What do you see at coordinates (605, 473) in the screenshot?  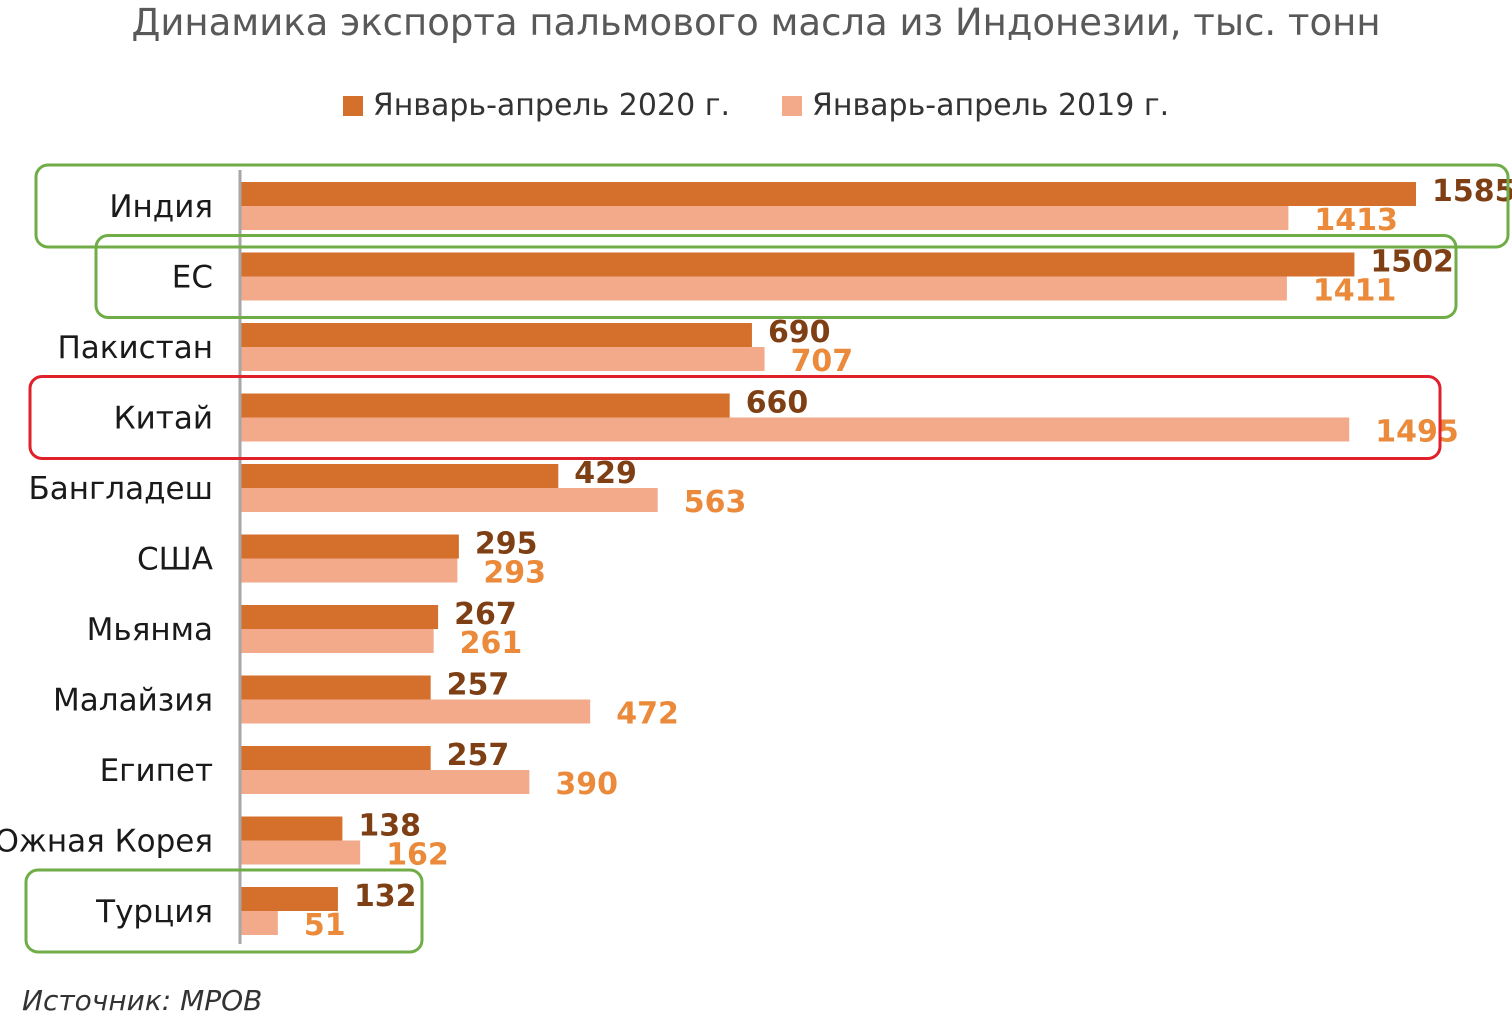 I see `data-label-2020-бангладеш: 429` at bounding box center [605, 473].